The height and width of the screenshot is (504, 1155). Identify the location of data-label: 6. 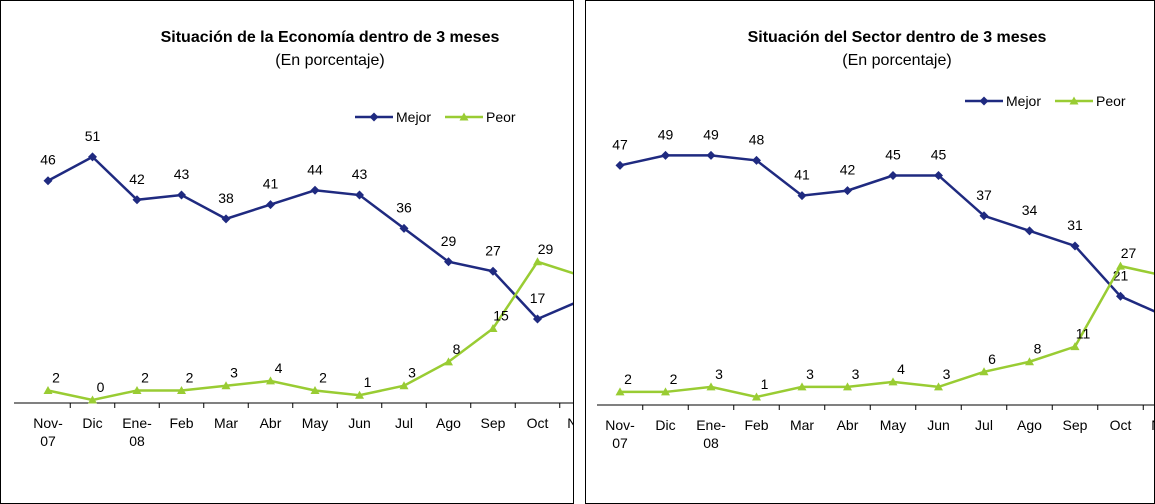
(992, 359).